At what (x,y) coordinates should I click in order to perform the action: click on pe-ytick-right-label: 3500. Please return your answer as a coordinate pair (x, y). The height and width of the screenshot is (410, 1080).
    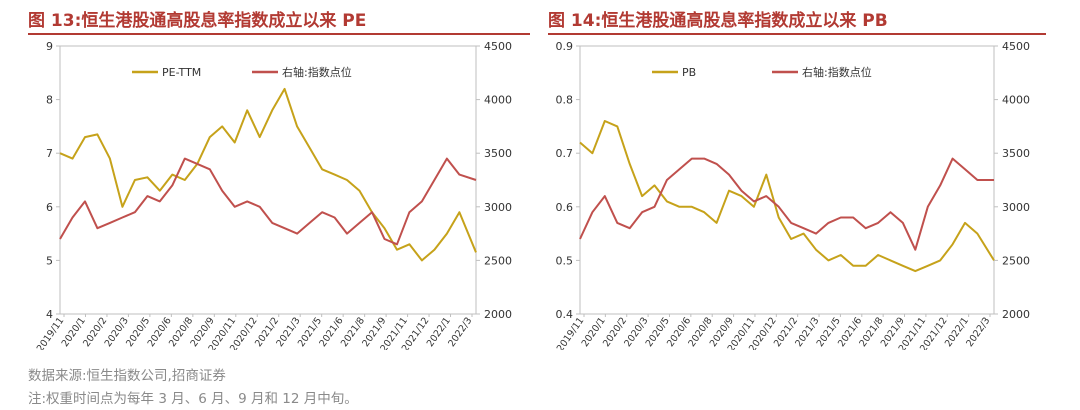
    Looking at the image, I should click on (498, 153).